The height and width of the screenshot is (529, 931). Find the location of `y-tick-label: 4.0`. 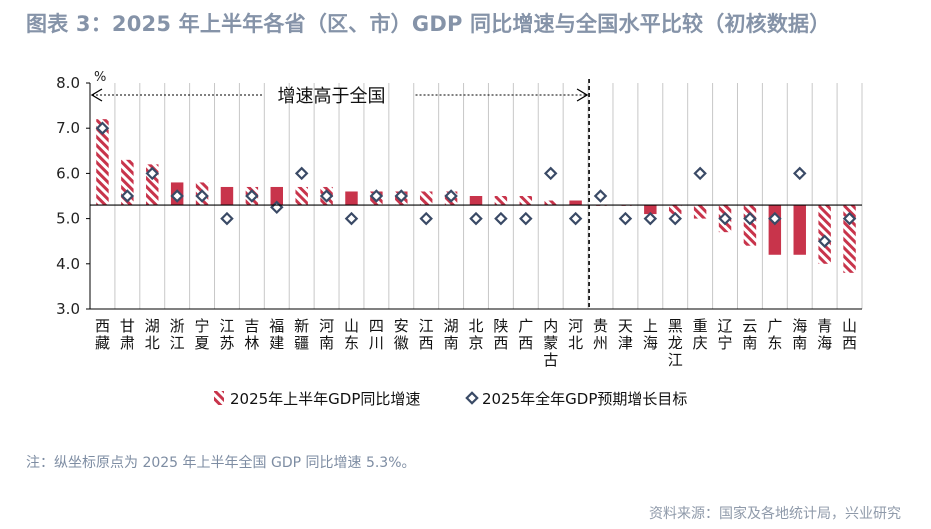

y-tick-label: 4.0 is located at coordinates (68, 264).